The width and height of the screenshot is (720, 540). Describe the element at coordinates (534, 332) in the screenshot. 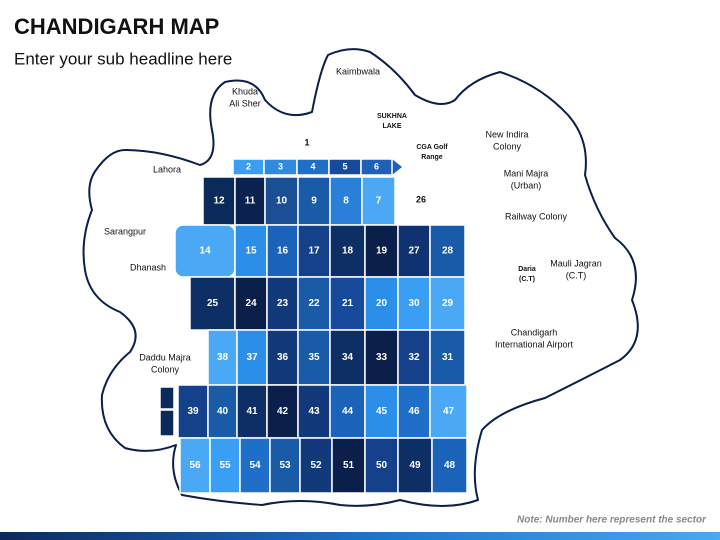

I see `place-label: Chandigarh` at that location.